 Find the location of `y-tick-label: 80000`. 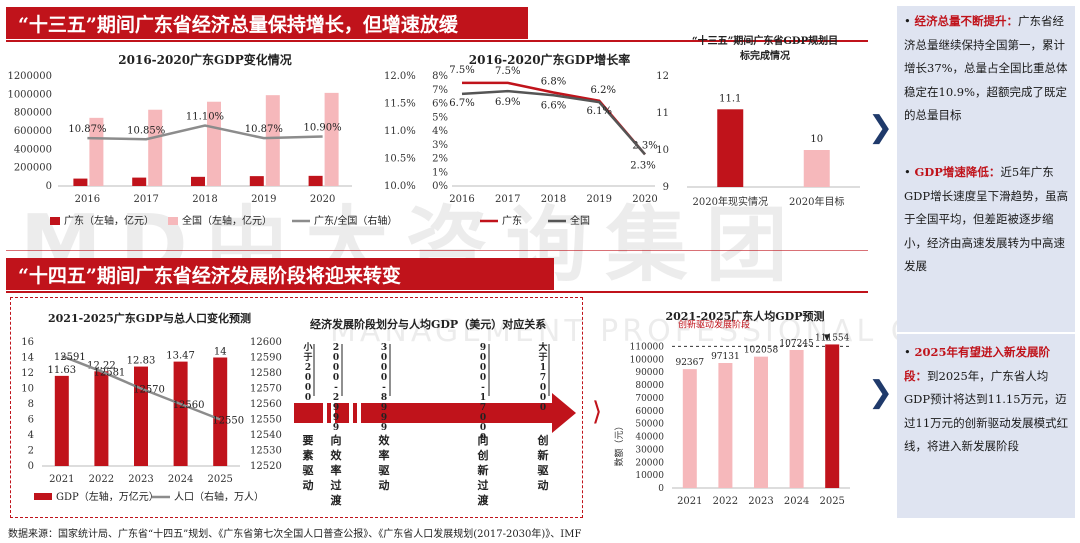

y-tick-label: 80000 is located at coordinates (649, 386).